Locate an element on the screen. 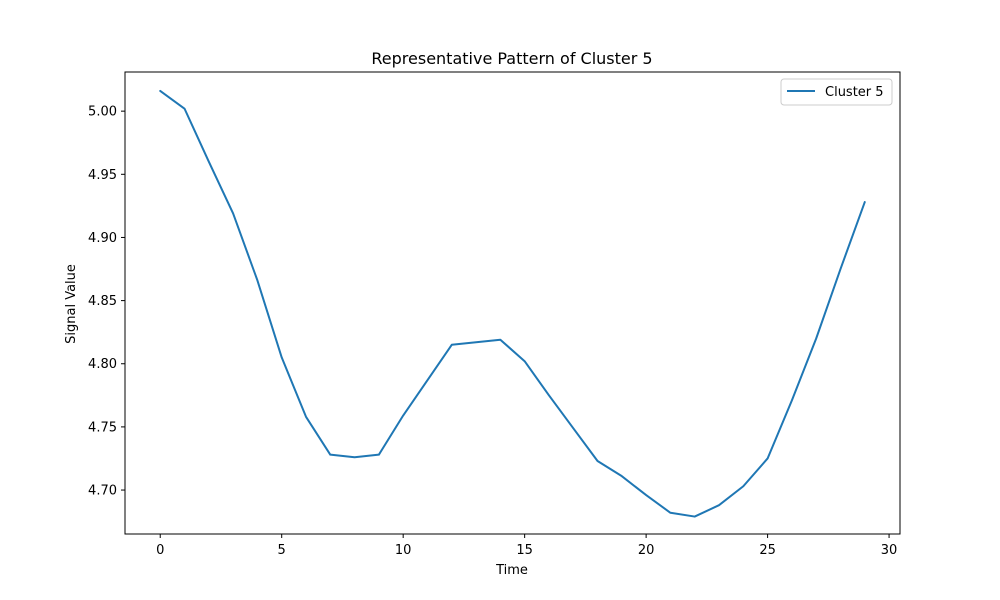 The height and width of the screenshot is (600, 1000). y-tick-label: 4.80 is located at coordinates (102, 364).